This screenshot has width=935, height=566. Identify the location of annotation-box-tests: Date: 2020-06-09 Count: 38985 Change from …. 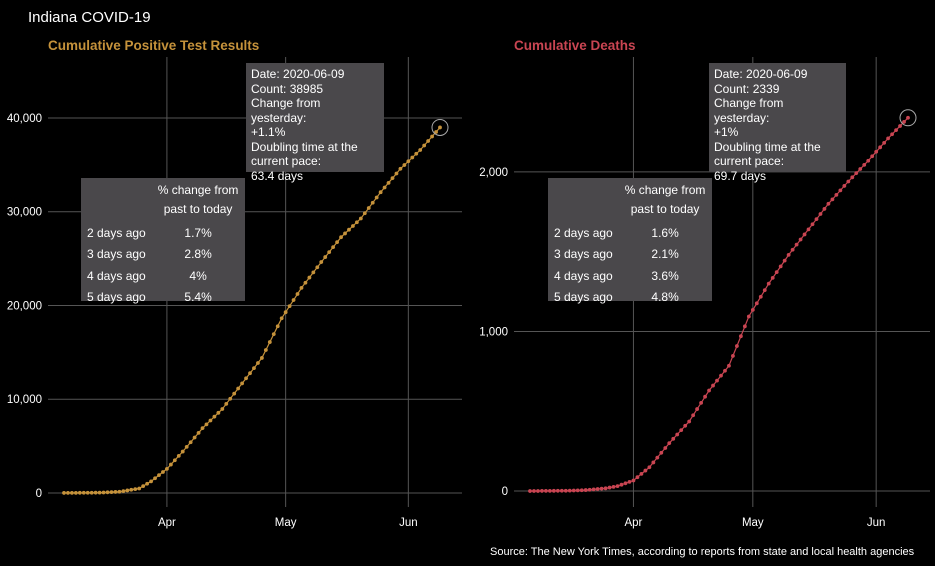
(315, 123).